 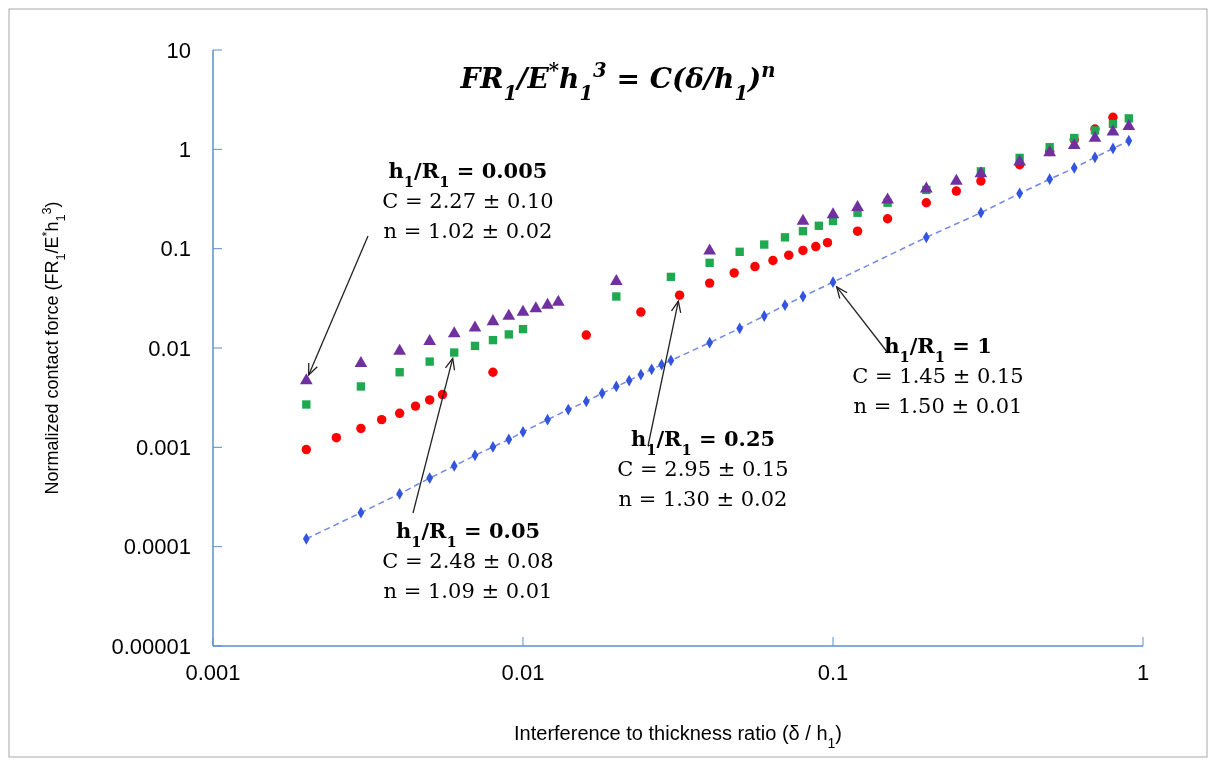 I want to click on annotation: h$_{1}$/R$_{1}$ = 1 C = 1.45 ± 0.15 n = 1.50 ± 0.01, so click(x=938, y=375).